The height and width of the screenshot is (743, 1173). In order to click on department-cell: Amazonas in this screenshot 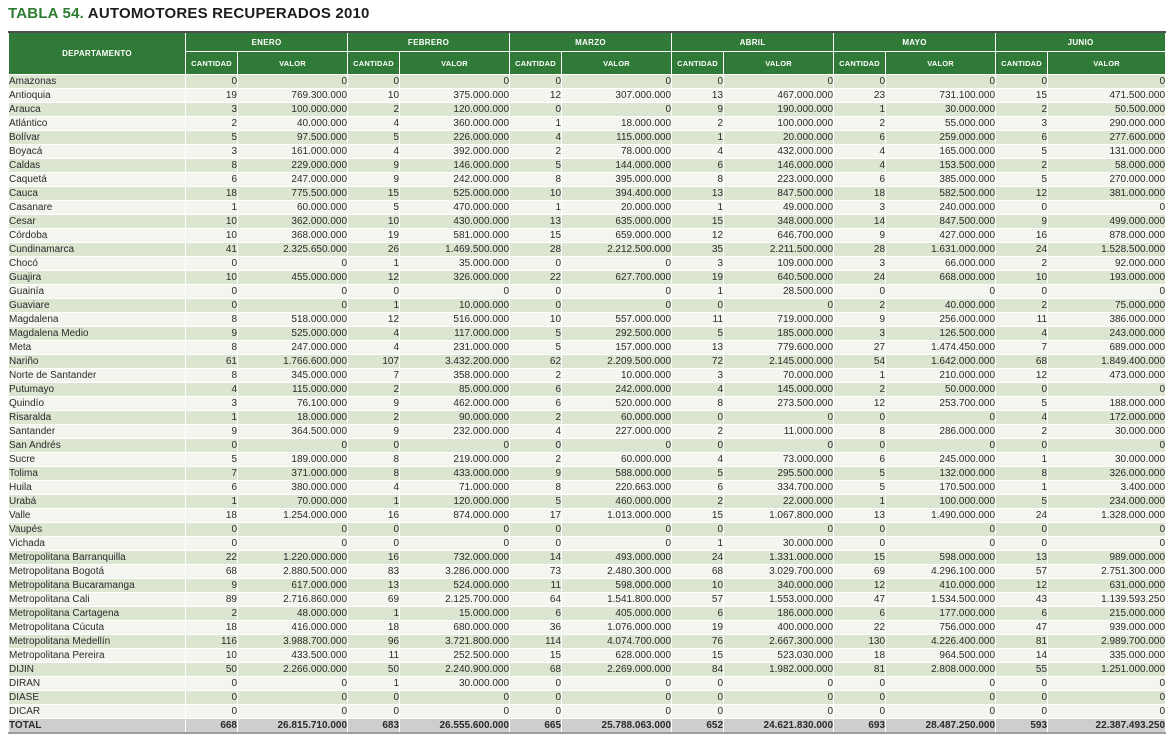, I will do `click(97, 81)`.